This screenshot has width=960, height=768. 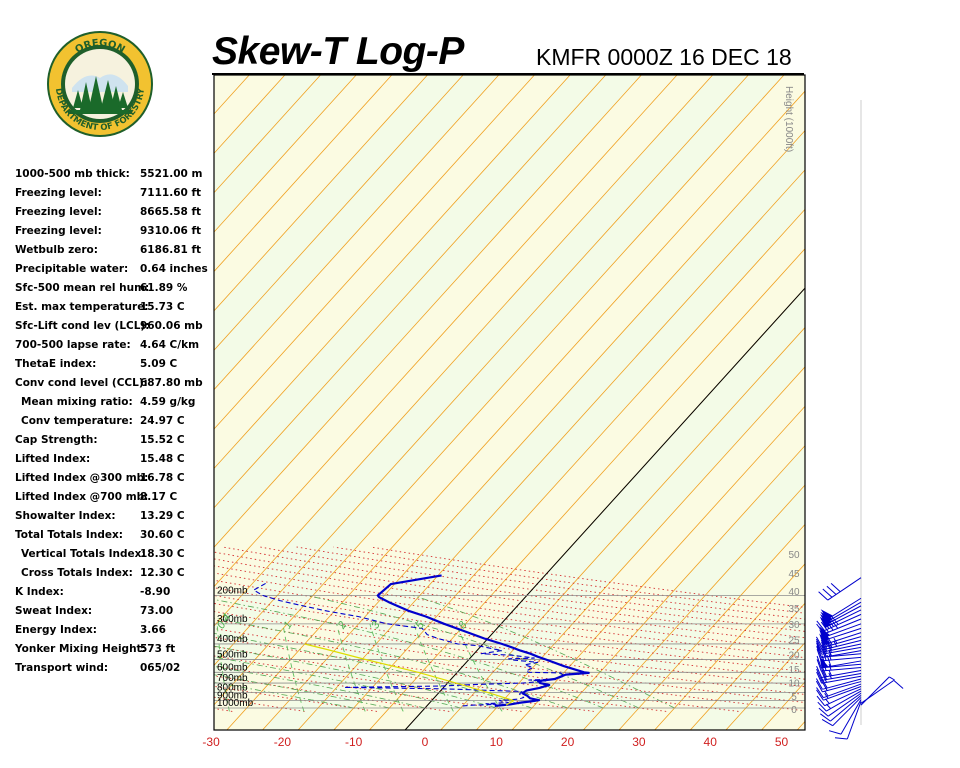 What do you see at coordinates (100, 84) in the screenshot?
I see `oregon-dept-forestry-logo: OREGON DEPARTMENT OF FORESTRY` at bounding box center [100, 84].